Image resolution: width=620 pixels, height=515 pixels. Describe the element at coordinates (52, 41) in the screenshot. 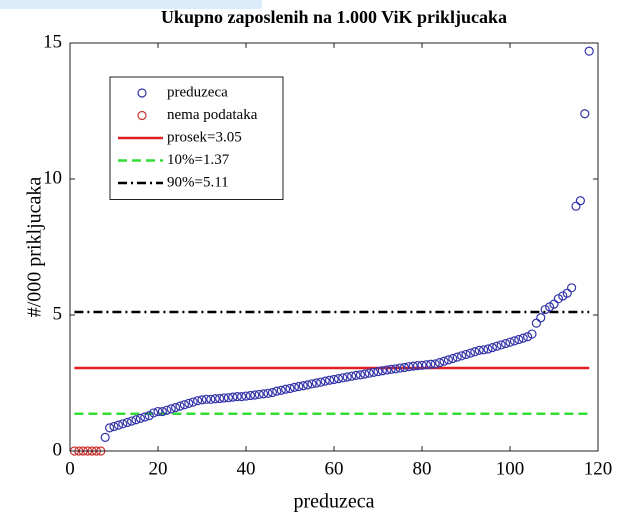

I see `y-tick-label: 15` at that location.